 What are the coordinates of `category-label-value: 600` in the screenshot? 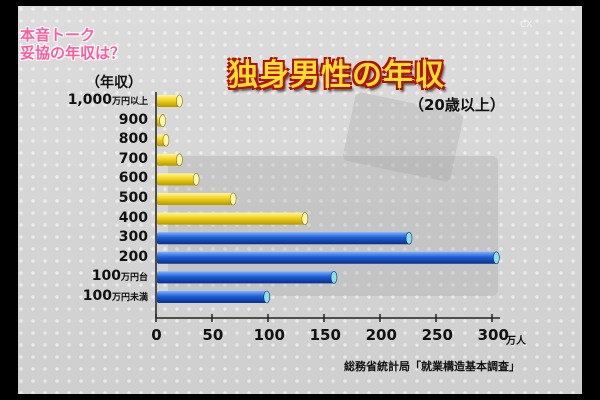 It's located at (133, 178).